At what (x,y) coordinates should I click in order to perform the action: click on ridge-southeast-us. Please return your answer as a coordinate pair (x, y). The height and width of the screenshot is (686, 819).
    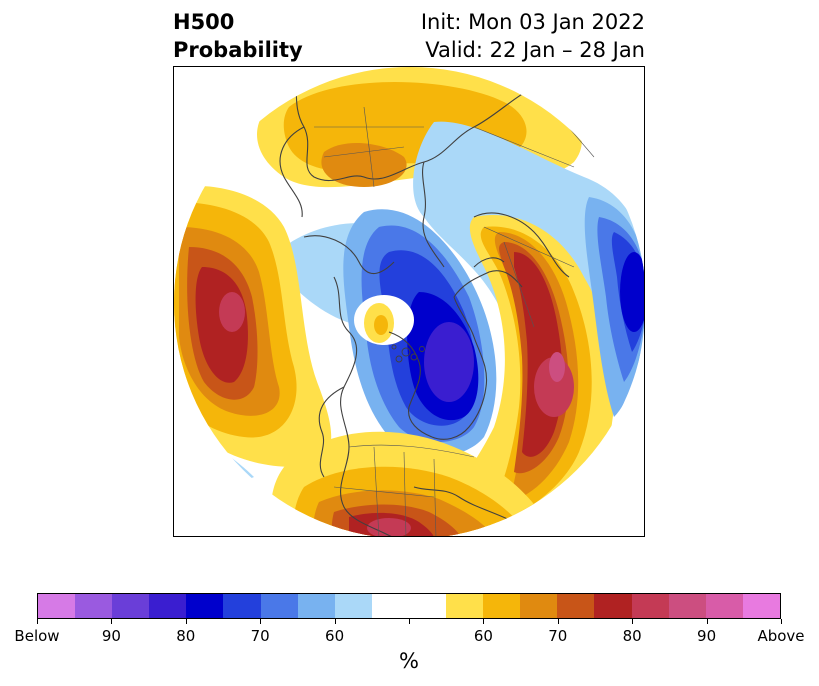
    Looking at the image, I should click on (412, 483).